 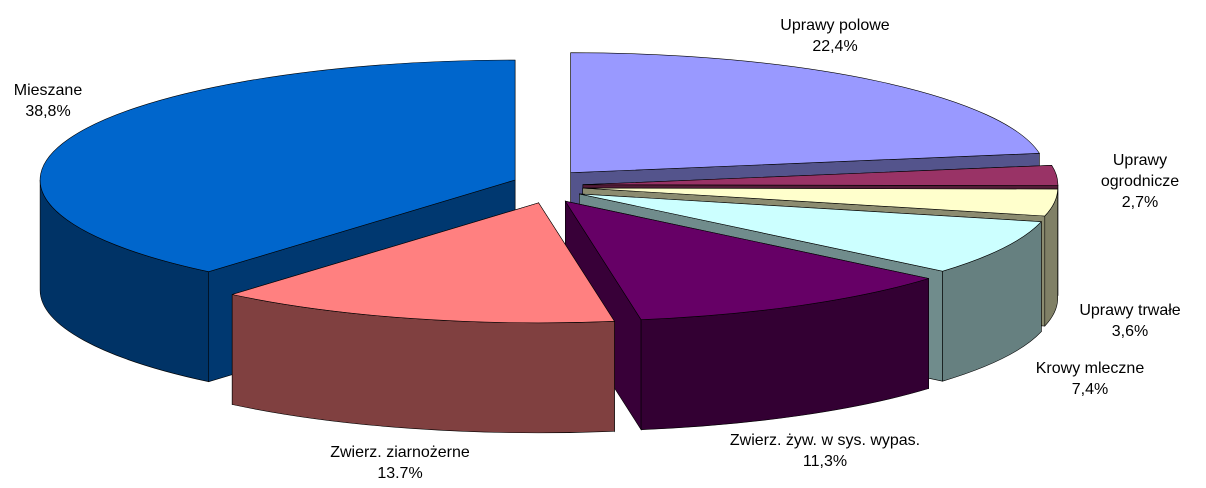 I want to click on value-label: 7,4%, so click(x=1090, y=389).